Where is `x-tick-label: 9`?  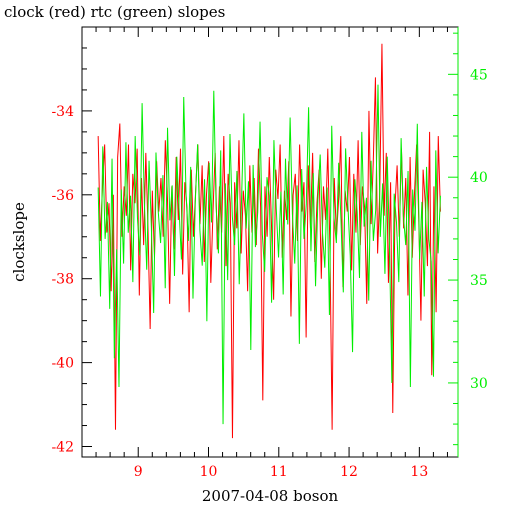
x-tick-label: 9 is located at coordinates (138, 472).